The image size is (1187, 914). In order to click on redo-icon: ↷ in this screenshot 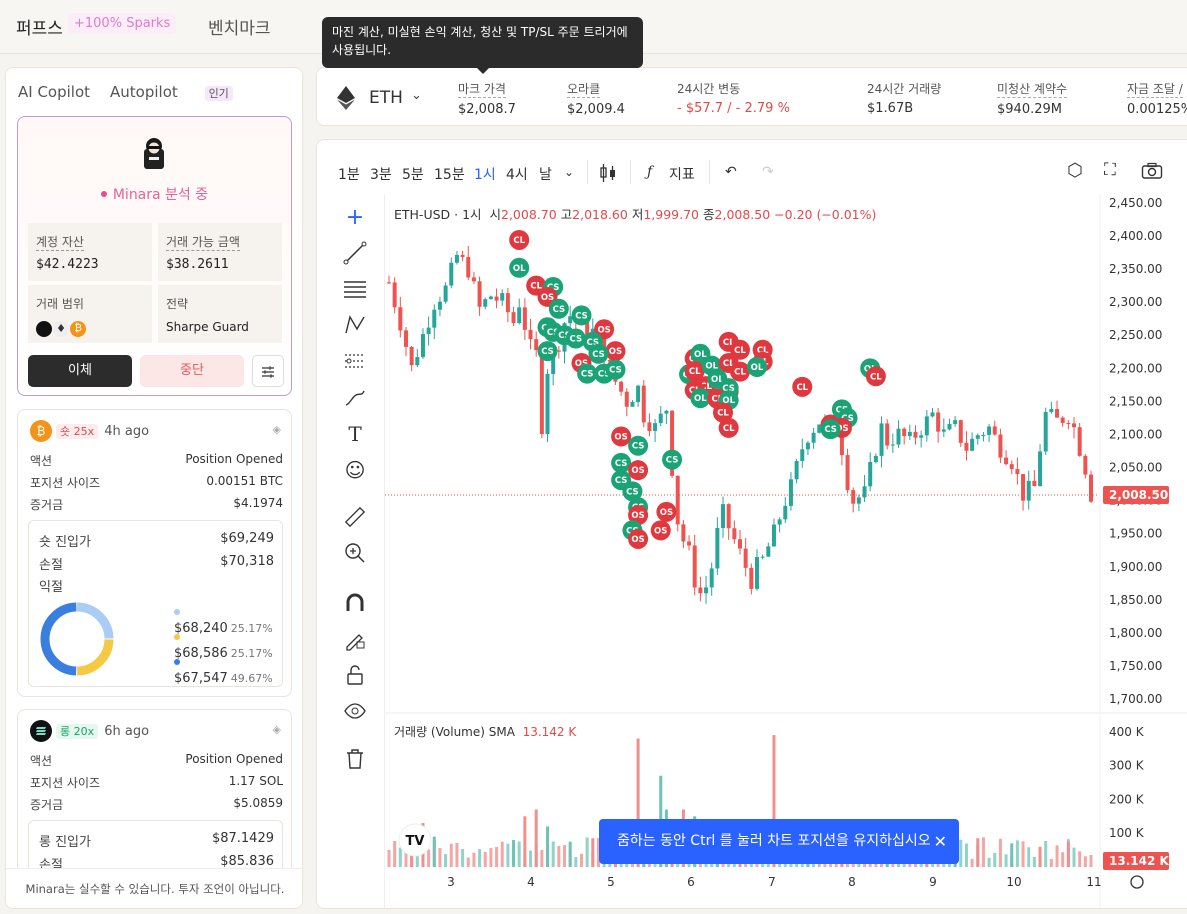, I will do `click(768, 172)`.